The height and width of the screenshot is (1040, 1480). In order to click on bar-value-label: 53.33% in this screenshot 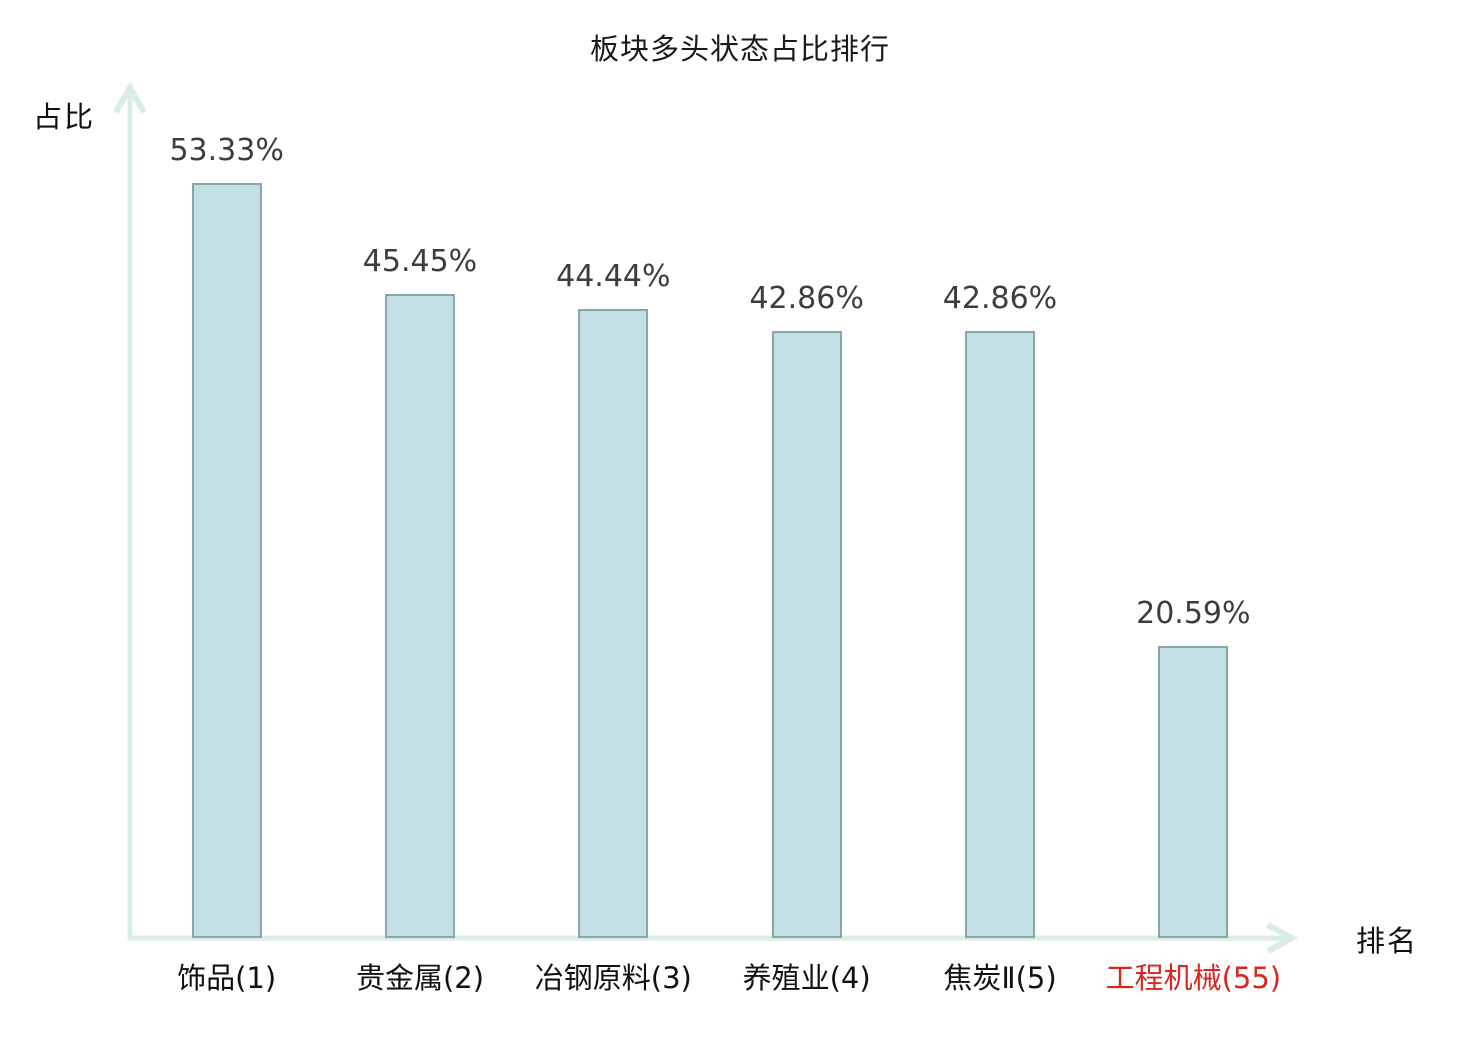, I will do `click(226, 150)`.